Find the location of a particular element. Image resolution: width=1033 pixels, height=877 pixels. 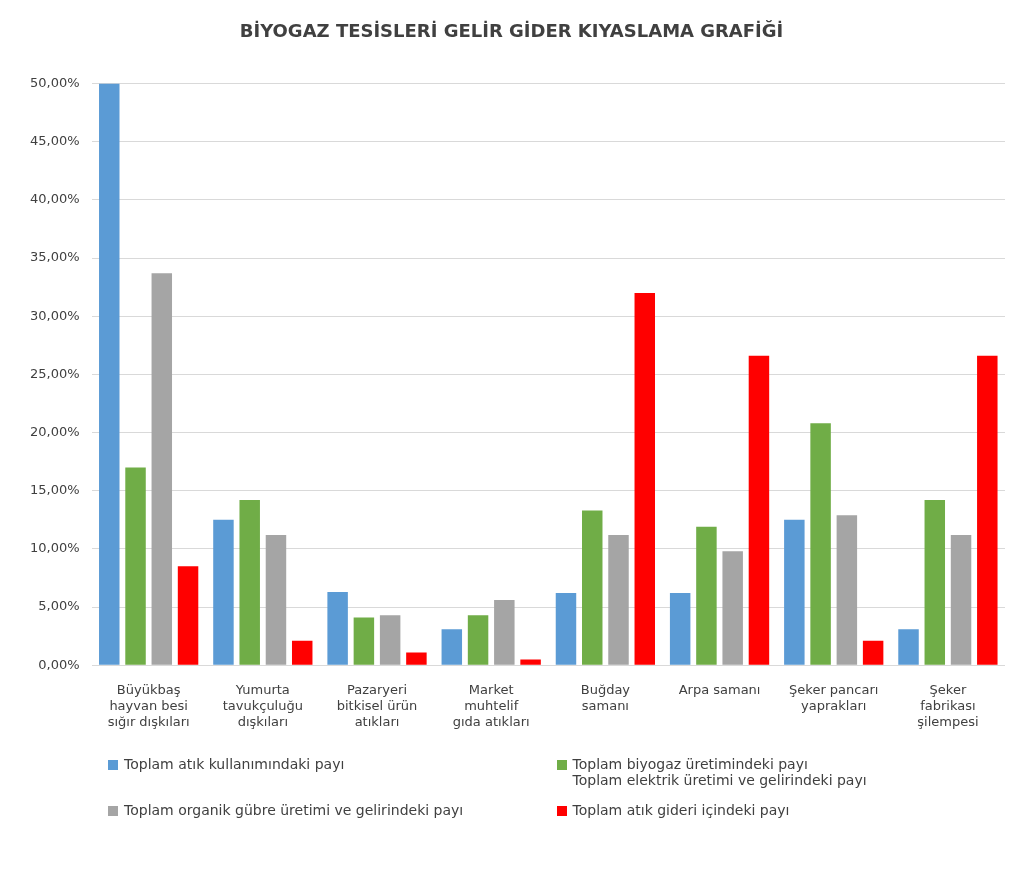

x-tick-label: Buğday samanı is located at coordinates (605, 697).